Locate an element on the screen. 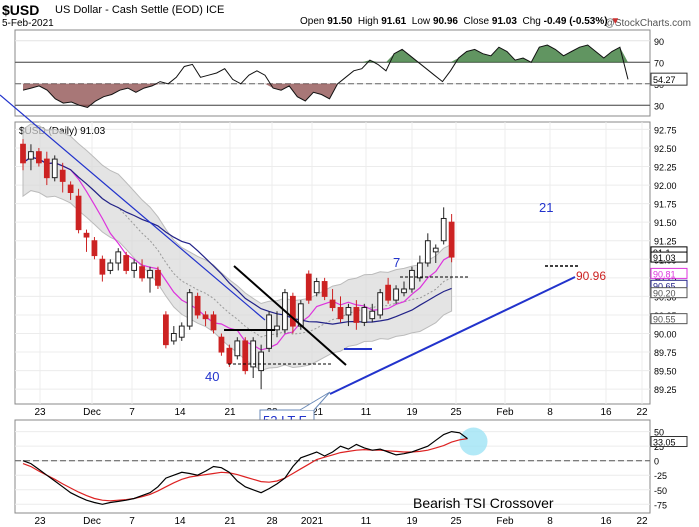 Image resolution: width=699 pixels, height=527 pixels. tsi-x-tick-label: 19 is located at coordinates (412, 521).